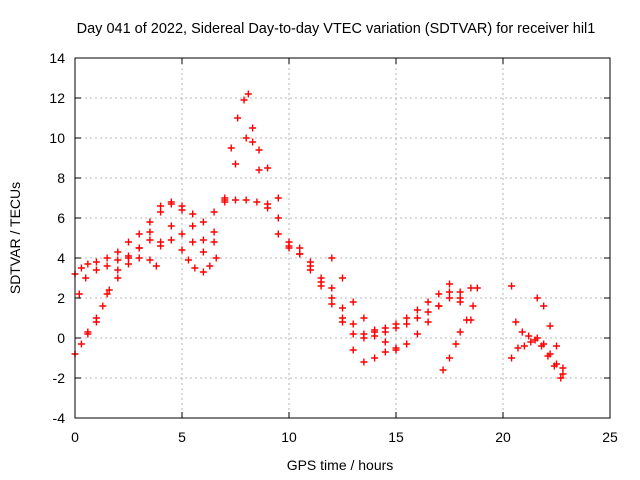  What do you see at coordinates (396, 437) in the screenshot?
I see `x-tick-label: 15` at bounding box center [396, 437].